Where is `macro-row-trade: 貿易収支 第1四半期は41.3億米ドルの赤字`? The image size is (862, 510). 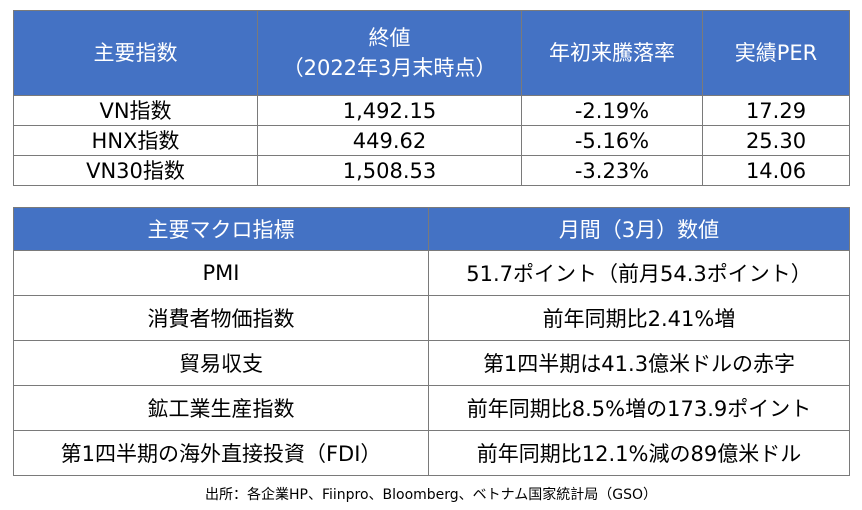 macro-row-trade: 貿易収支 第1四半期は41.3億米ドルの赤字 is located at coordinates (431, 363).